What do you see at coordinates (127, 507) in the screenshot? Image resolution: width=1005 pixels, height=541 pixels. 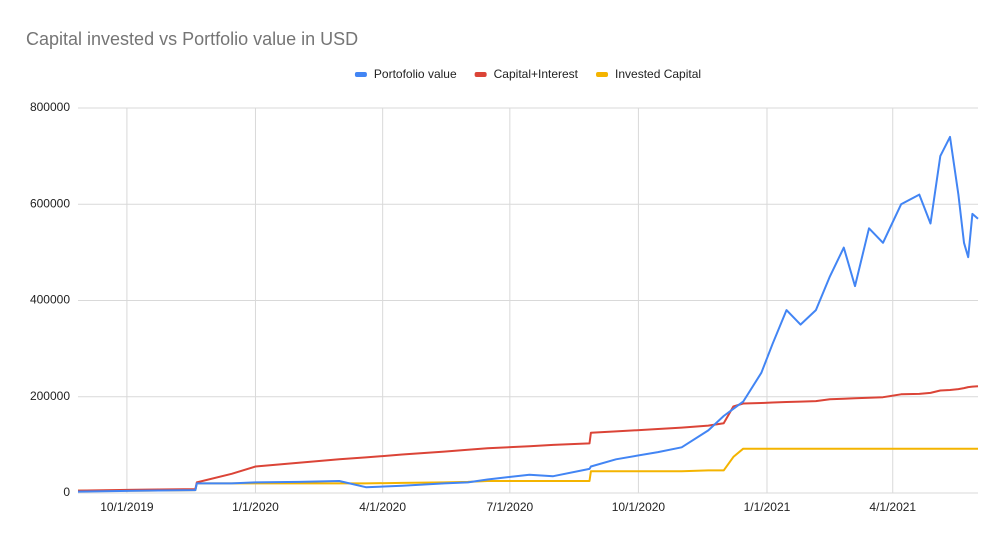 I see `x-tick-label: 10/1/2019` at bounding box center [127, 507].